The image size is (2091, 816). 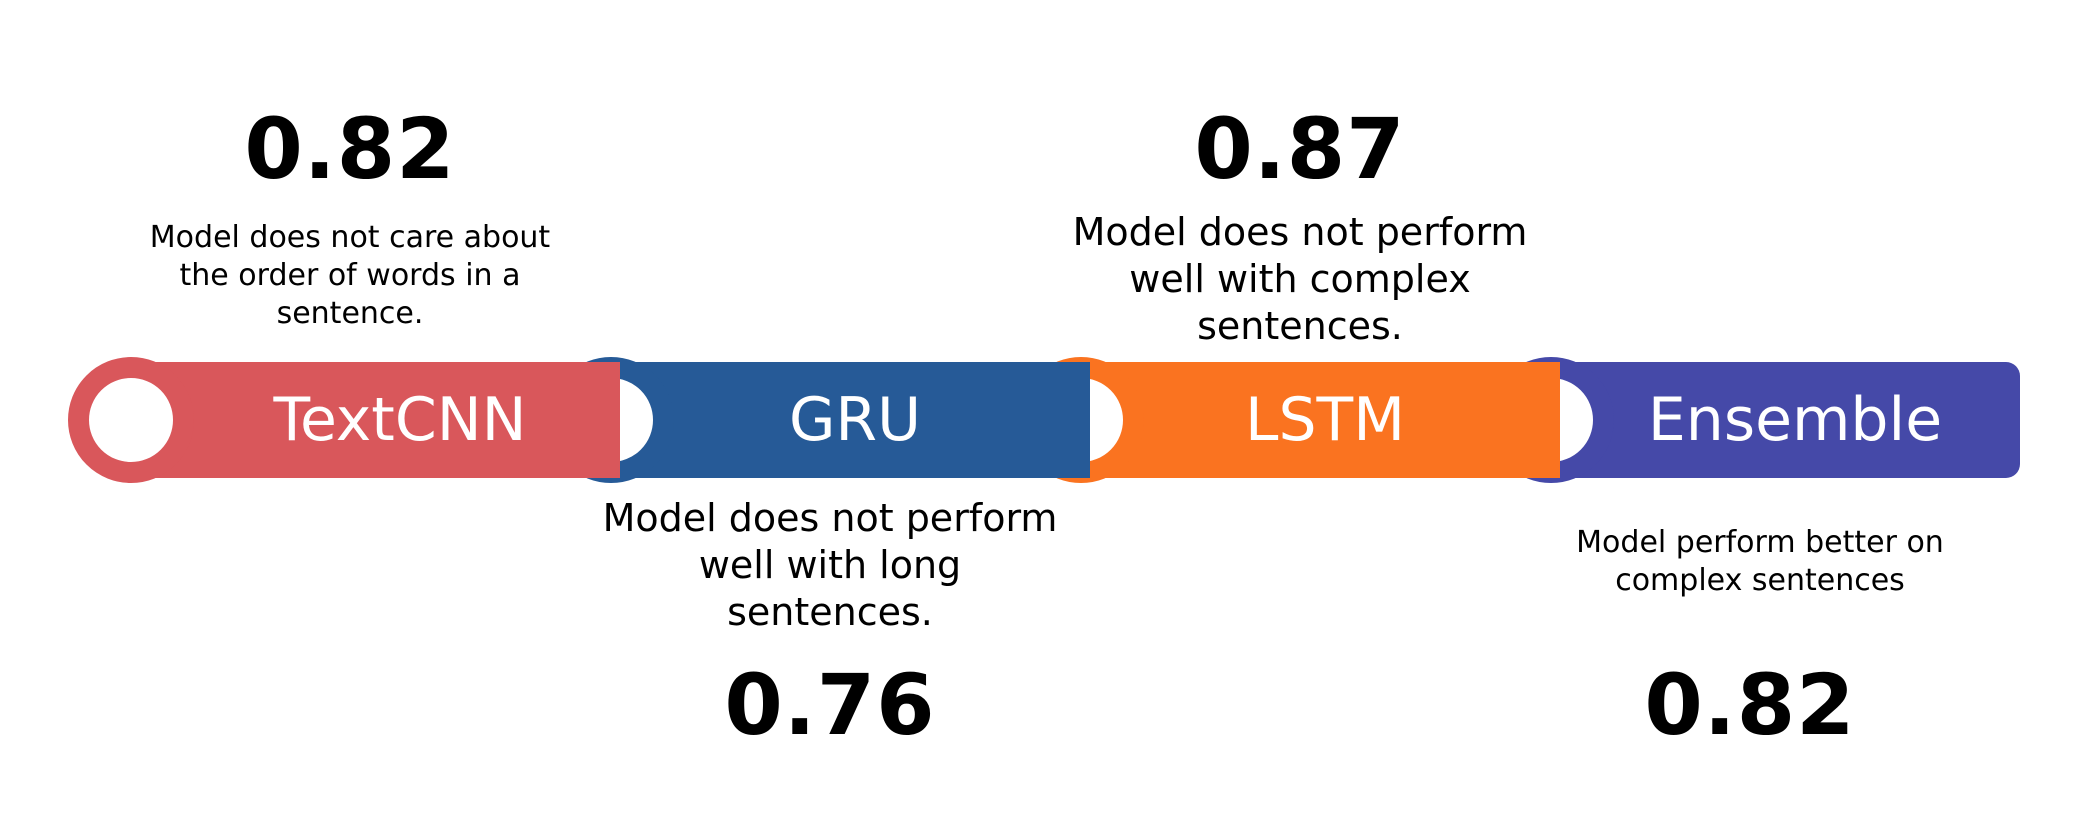 What do you see at coordinates (400, 420) in the screenshot?
I see `textcnn-label: TextCNN` at bounding box center [400, 420].